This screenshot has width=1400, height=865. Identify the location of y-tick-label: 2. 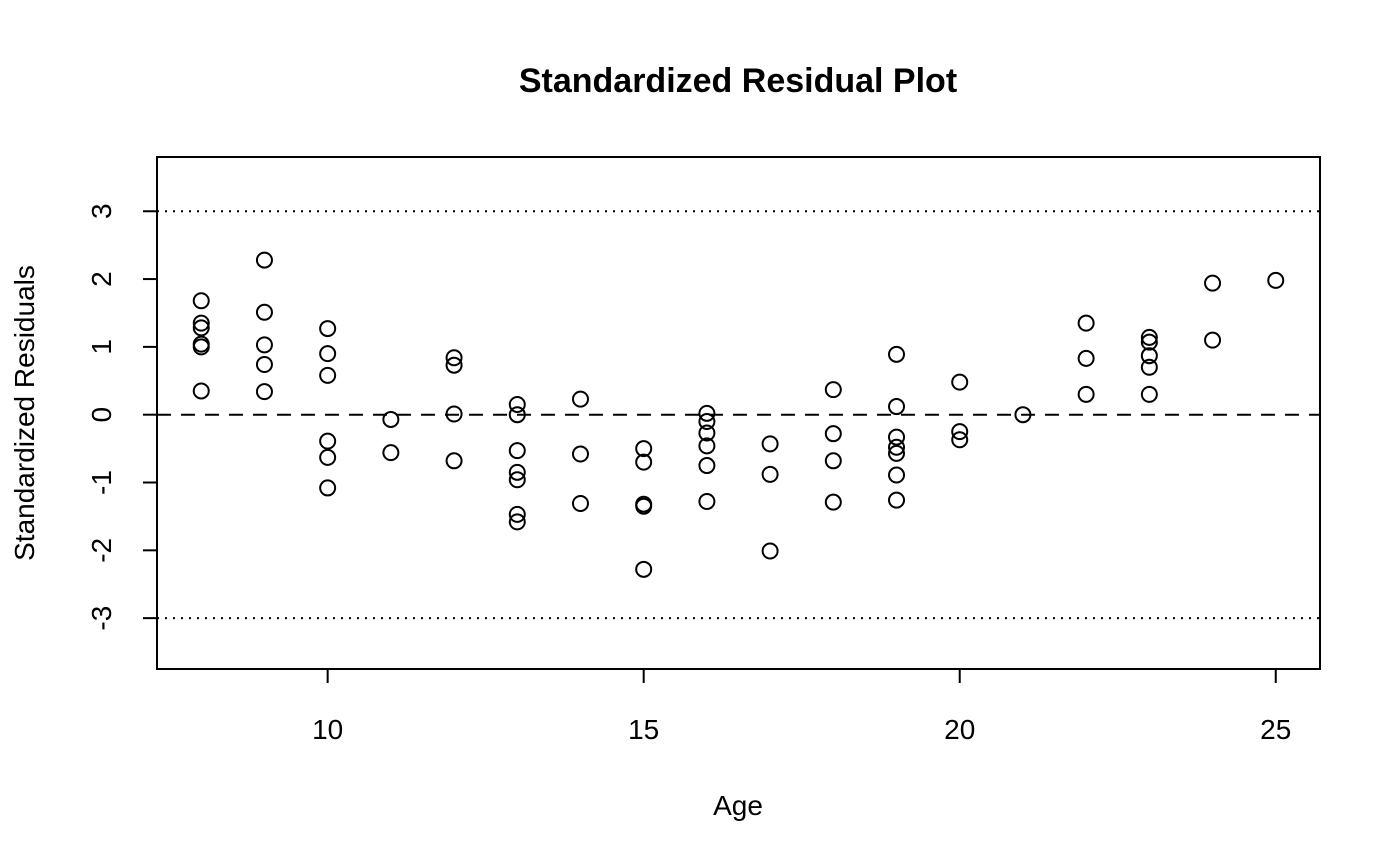
(101, 279).